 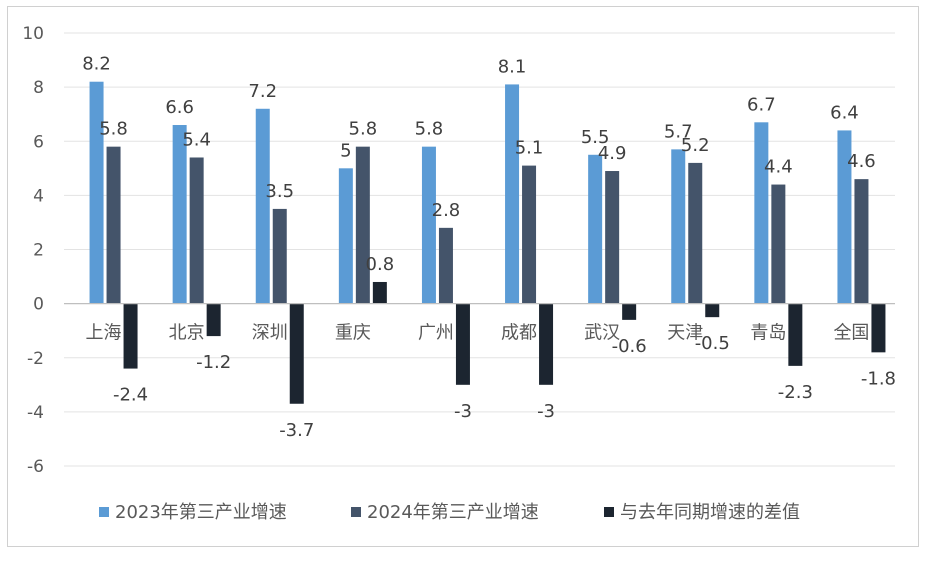 What do you see at coordinates (844, 112) in the screenshot?
I see `data-label: 6.4` at bounding box center [844, 112].